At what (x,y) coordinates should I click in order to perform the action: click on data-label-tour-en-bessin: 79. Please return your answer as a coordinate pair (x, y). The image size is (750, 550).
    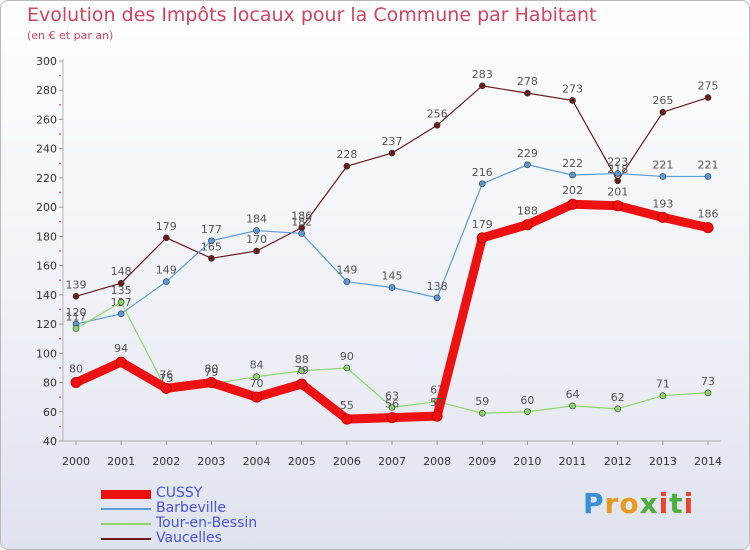
    Looking at the image, I should click on (211, 372).